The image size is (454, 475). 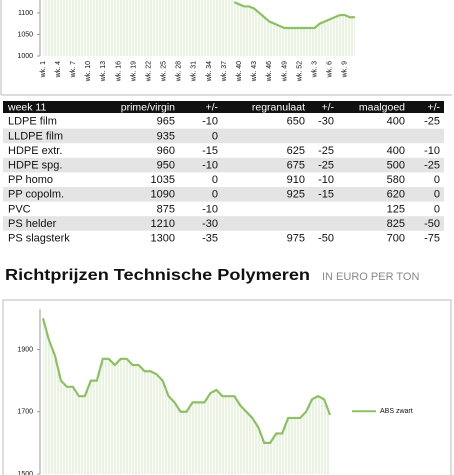 I want to click on x-tick-label: wk. 1, so click(x=43, y=69).